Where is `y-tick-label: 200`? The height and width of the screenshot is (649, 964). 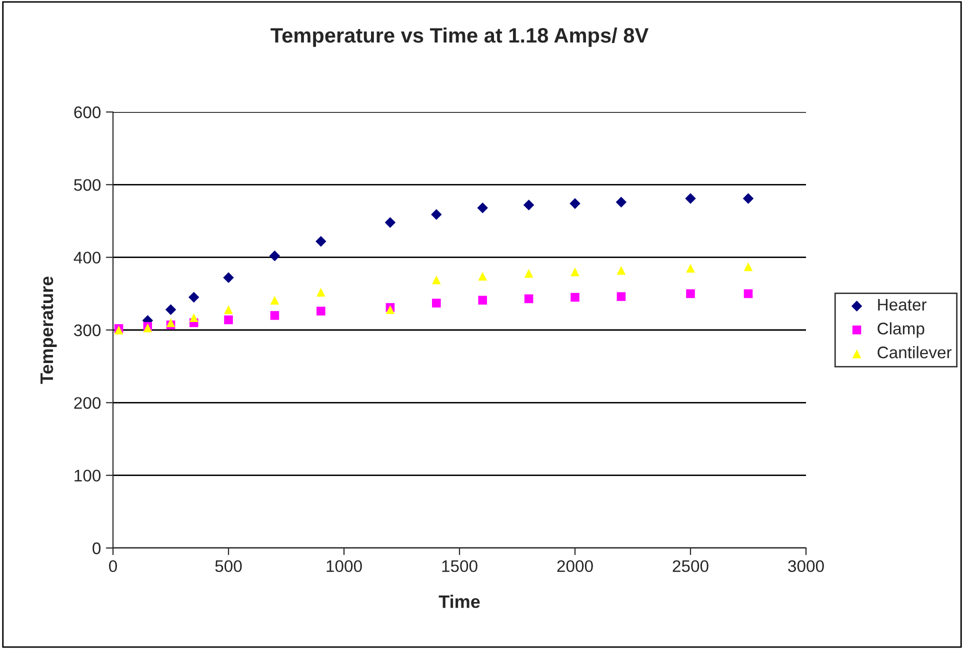
y-tick-label: 200 is located at coordinates (87, 403).